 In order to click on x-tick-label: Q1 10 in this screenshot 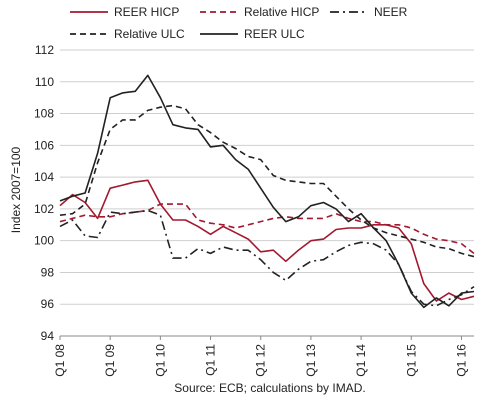, I will do `click(160, 360)`.